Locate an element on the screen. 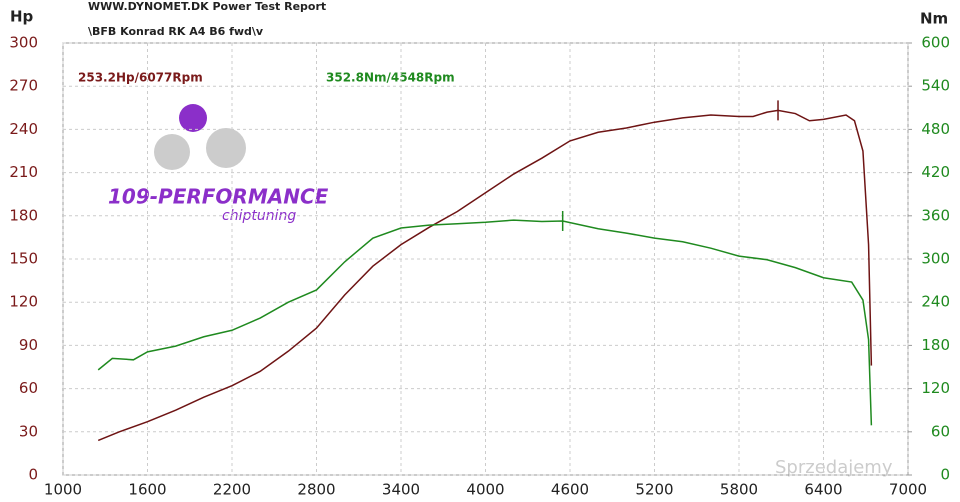  x-tick-label: 3400 is located at coordinates (401, 490).